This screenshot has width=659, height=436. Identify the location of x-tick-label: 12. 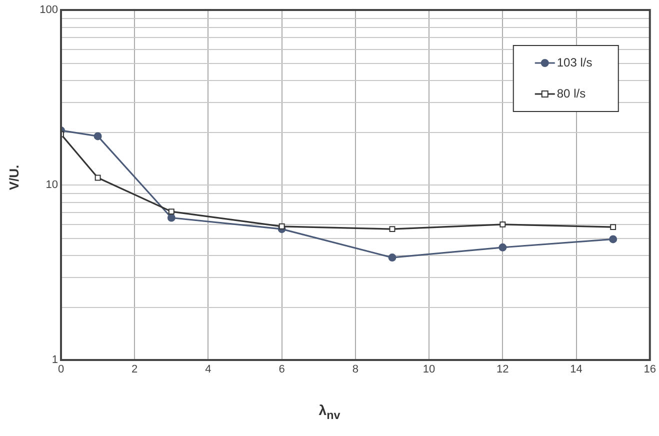
(502, 370).